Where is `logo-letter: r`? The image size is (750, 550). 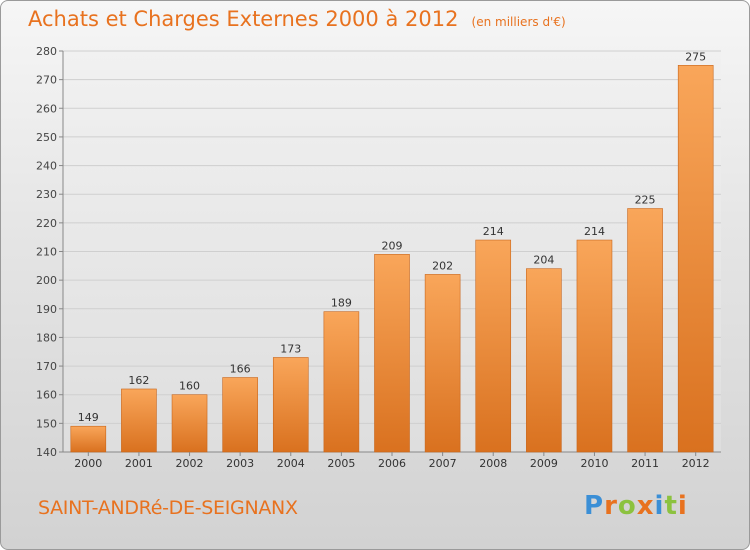
logo-letter: r is located at coordinates (611, 506).